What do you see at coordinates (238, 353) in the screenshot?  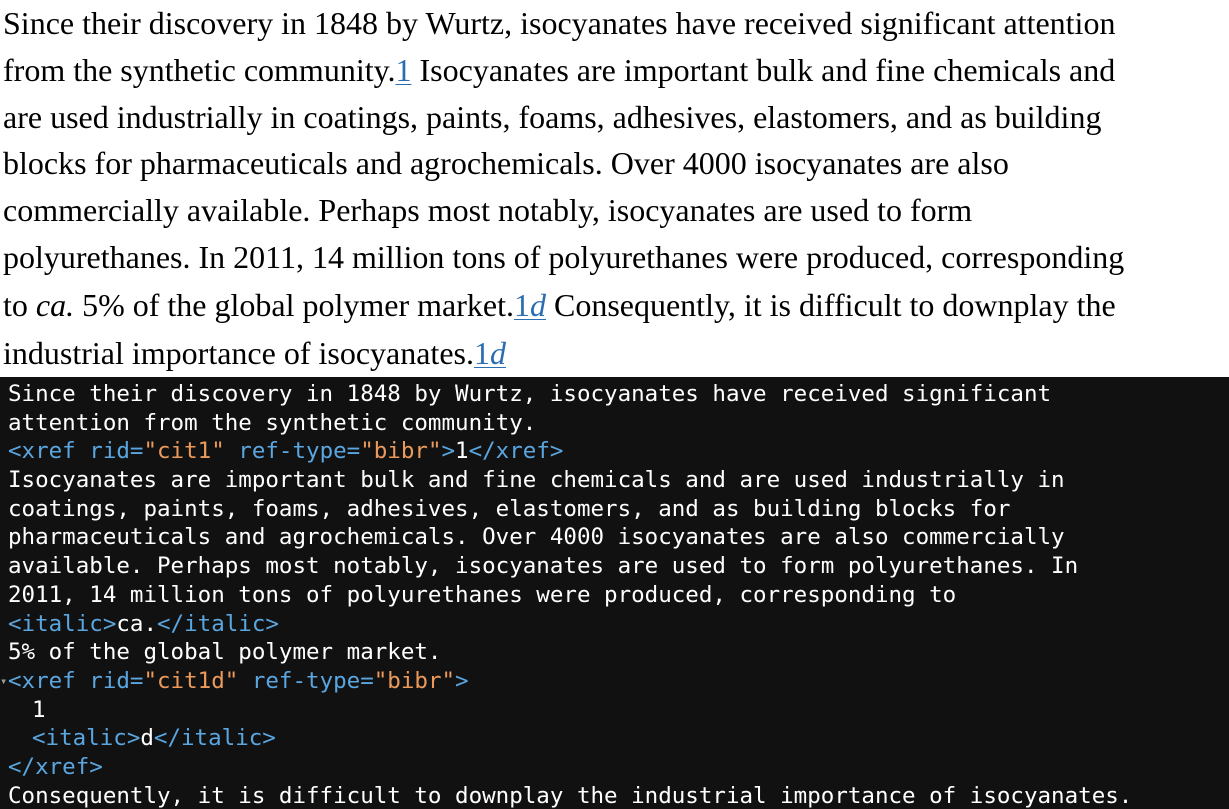 I see `paragraph-text: industrial importance of isocyanates.` at bounding box center [238, 353].